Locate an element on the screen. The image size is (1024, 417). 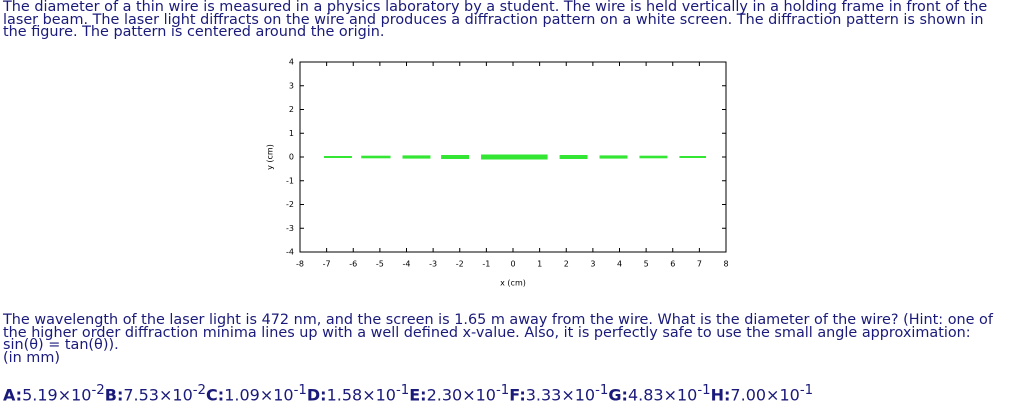
choice-letter: D: is located at coordinates (316, 395).